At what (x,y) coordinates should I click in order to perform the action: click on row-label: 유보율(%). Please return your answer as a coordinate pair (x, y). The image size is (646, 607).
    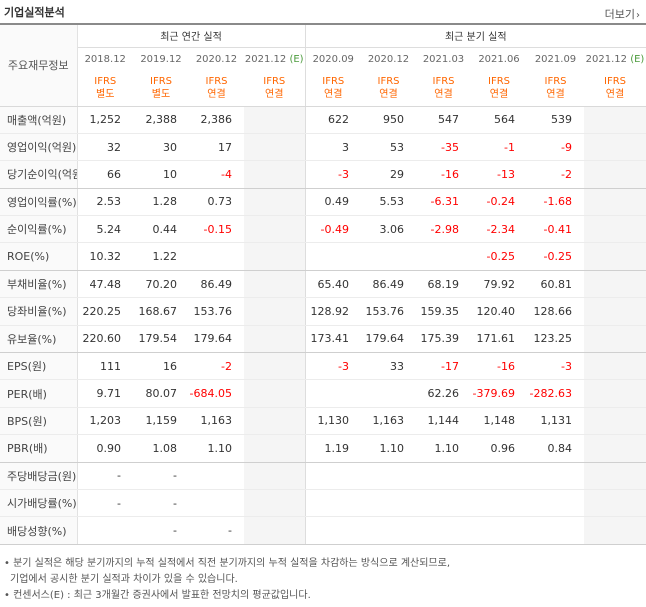
    Looking at the image, I should click on (39, 339).